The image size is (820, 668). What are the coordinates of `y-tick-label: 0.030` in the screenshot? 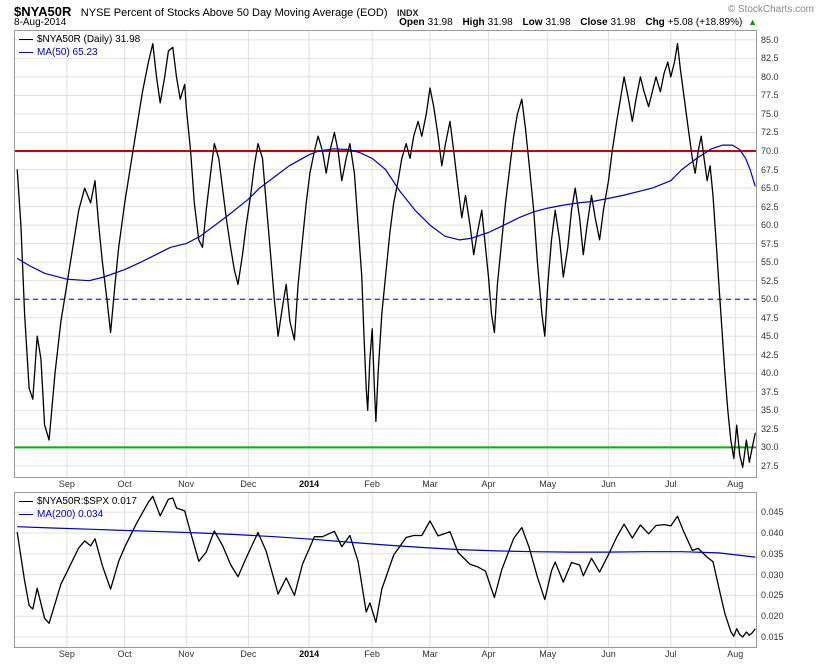 It's located at (772, 574).